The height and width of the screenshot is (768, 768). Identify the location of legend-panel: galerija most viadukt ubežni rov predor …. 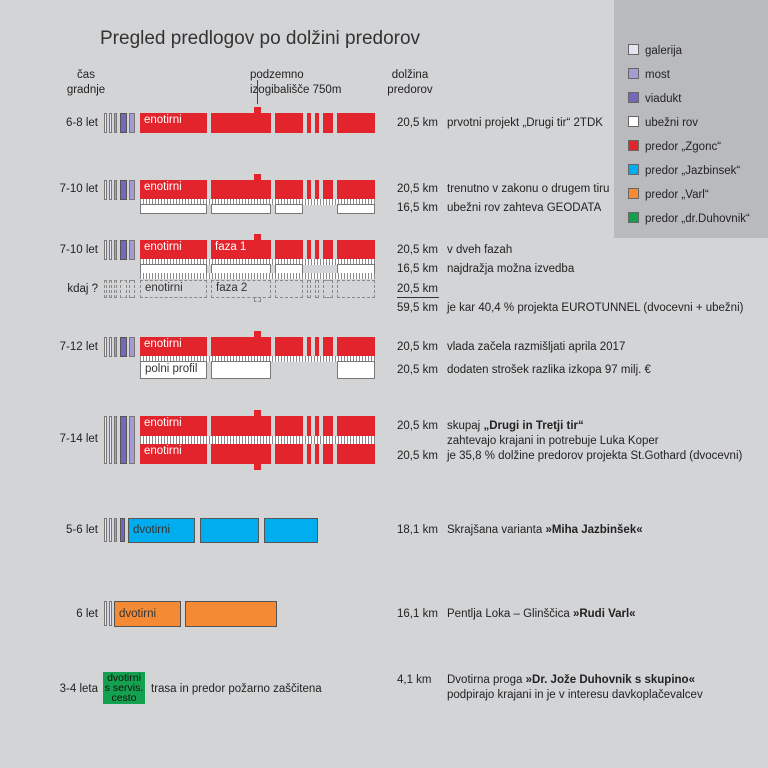
(691, 119).